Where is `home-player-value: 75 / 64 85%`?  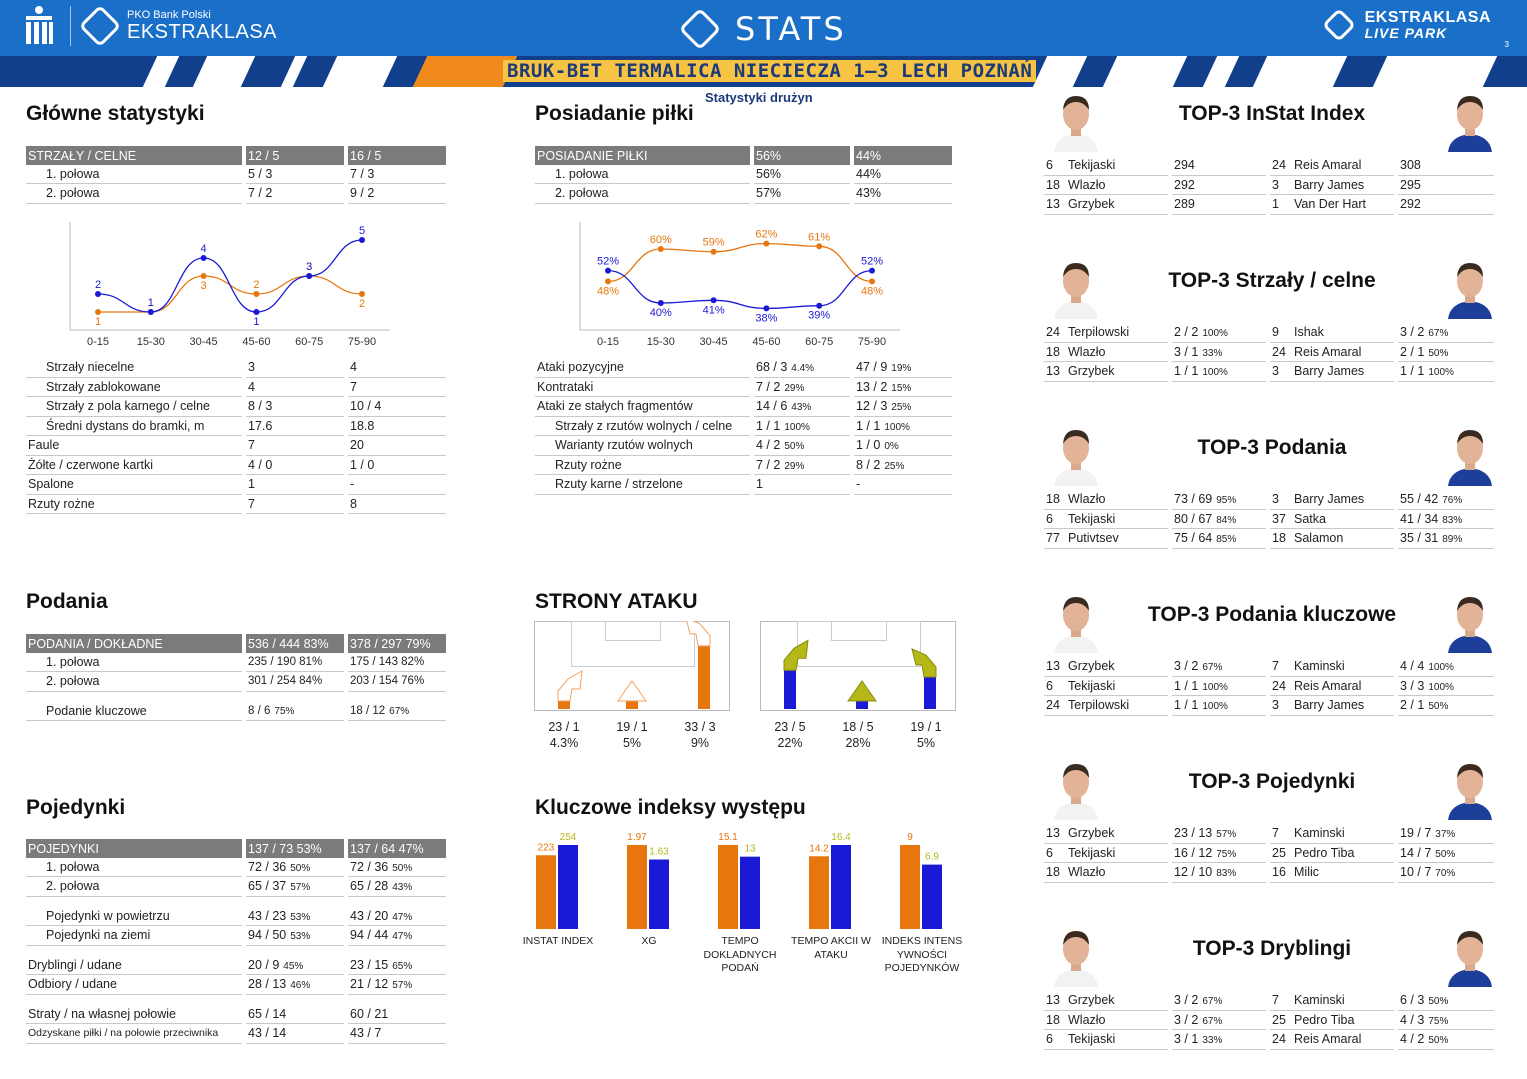
home-player-value: 75 / 64 85% is located at coordinates (1219, 539).